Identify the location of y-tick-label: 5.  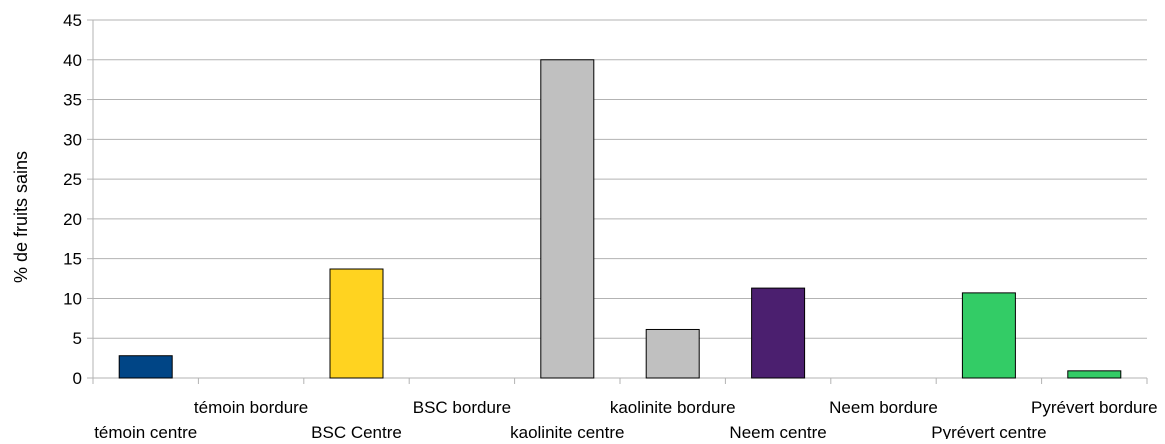
(77, 338).